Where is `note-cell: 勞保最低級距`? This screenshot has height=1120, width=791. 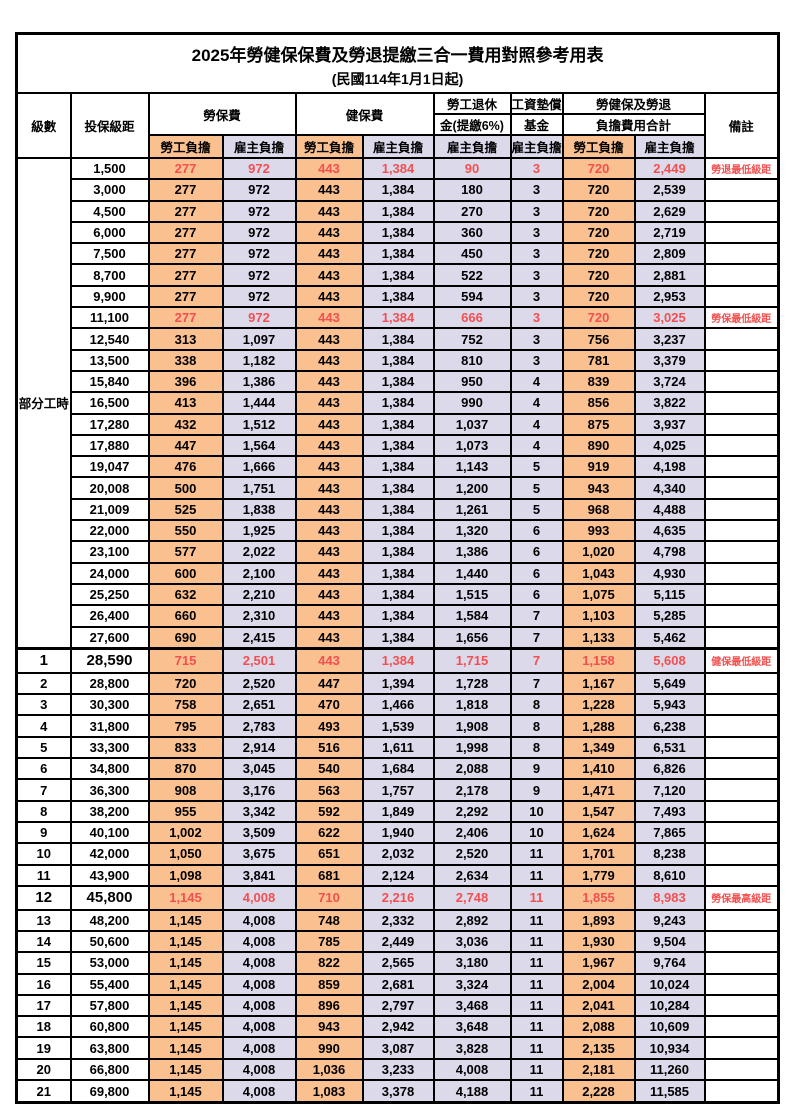 note-cell: 勞保最低級距 is located at coordinates (741, 318).